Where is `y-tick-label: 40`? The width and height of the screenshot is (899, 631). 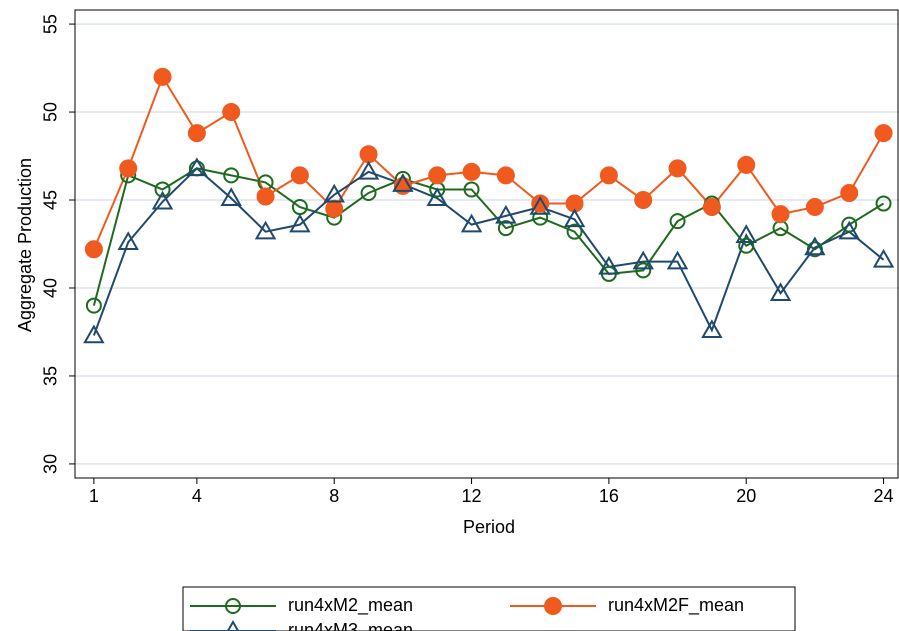 y-tick-label: 40 is located at coordinates (51, 288).